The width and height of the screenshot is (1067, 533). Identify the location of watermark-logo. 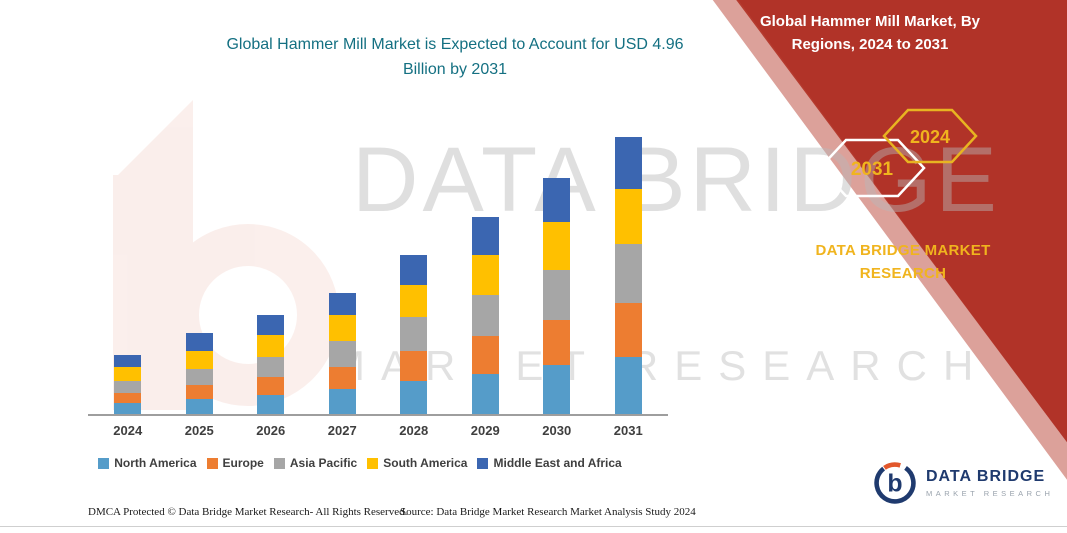
(226, 255).